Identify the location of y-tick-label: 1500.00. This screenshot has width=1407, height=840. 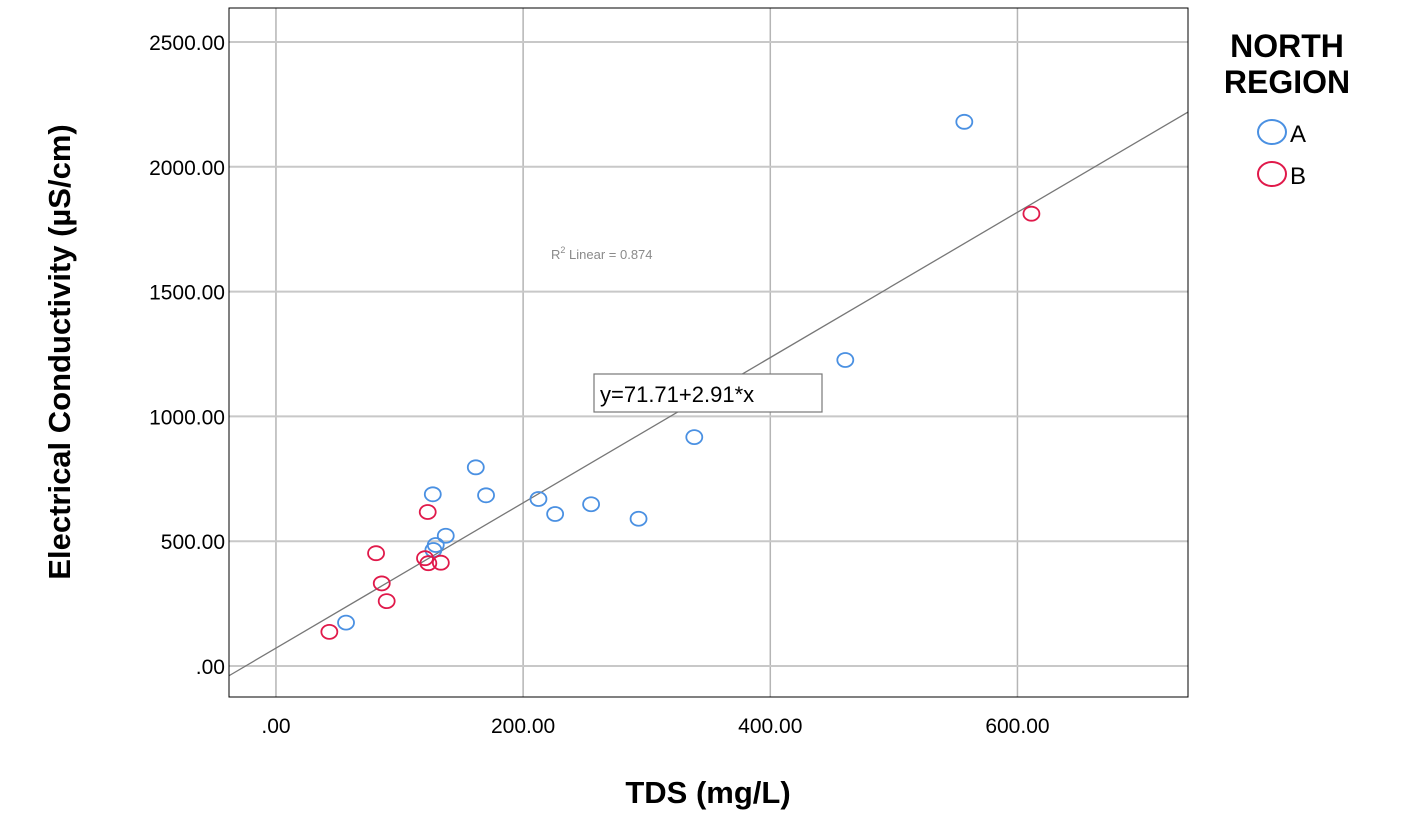
(187, 293).